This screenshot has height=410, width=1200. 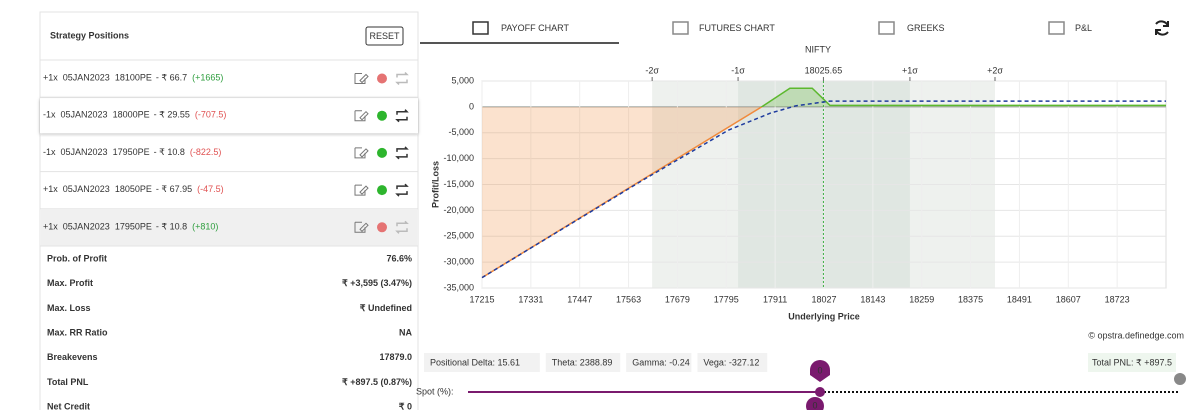 I want to click on metric: Theta: 2388.89, so click(x=582, y=362).